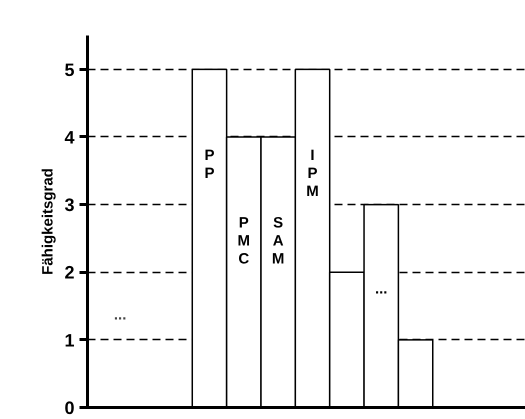 This screenshot has height=419, width=525. I want to click on y-tick-label: 4, so click(69, 137).